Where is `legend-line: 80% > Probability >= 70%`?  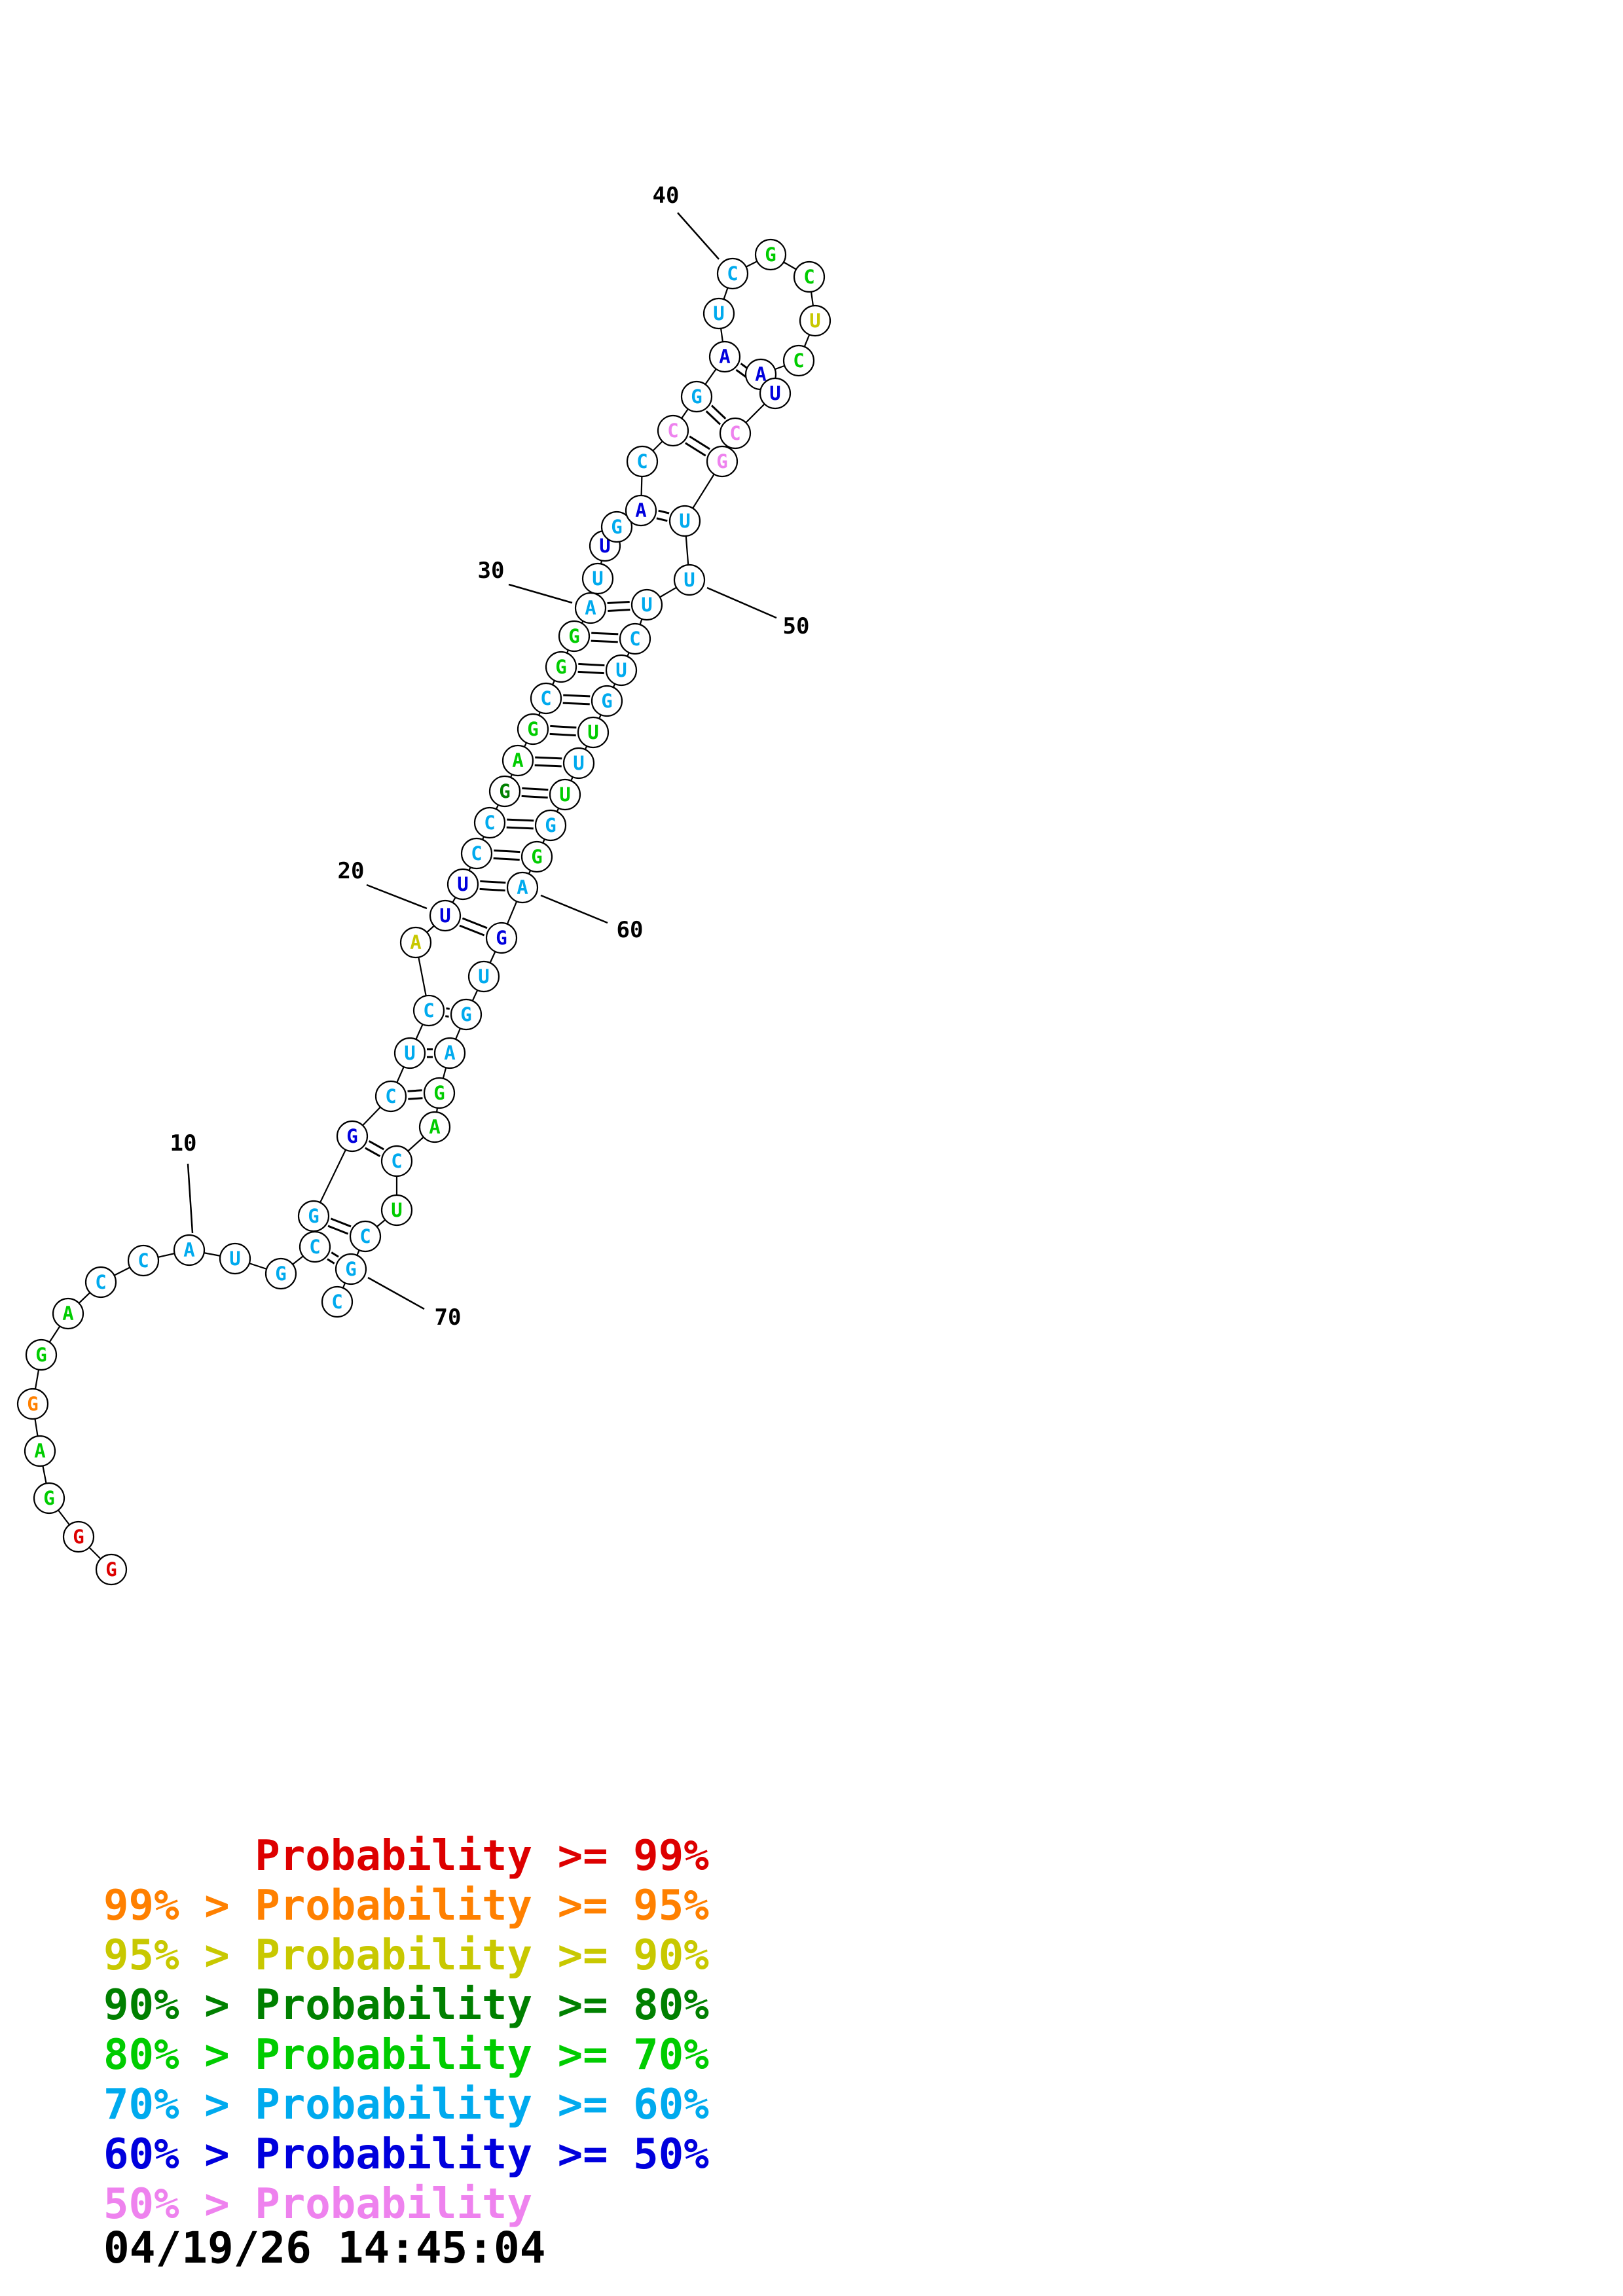
legend-line: 80% > Probability >= 70% is located at coordinates (406, 2055).